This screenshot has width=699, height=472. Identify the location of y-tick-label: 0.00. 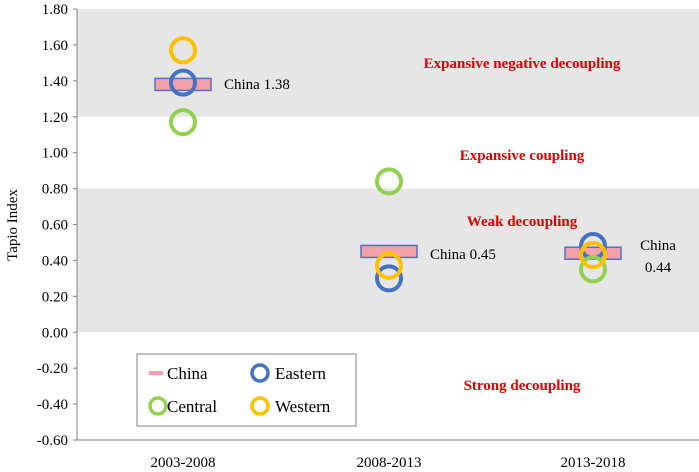
(55, 333).